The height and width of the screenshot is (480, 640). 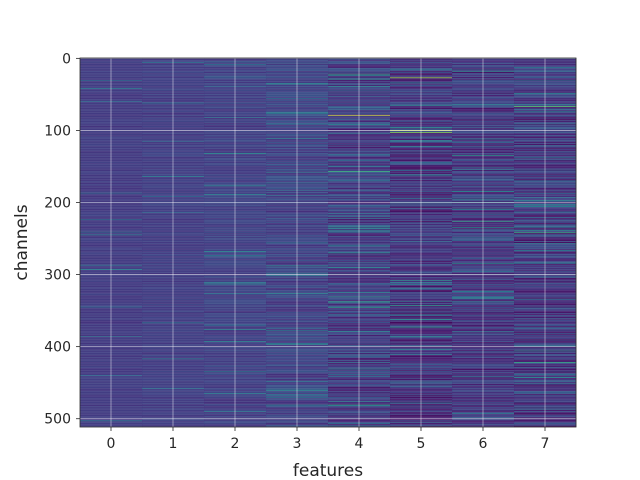 I want to click on y-tick-label: 300, so click(x=57, y=276).